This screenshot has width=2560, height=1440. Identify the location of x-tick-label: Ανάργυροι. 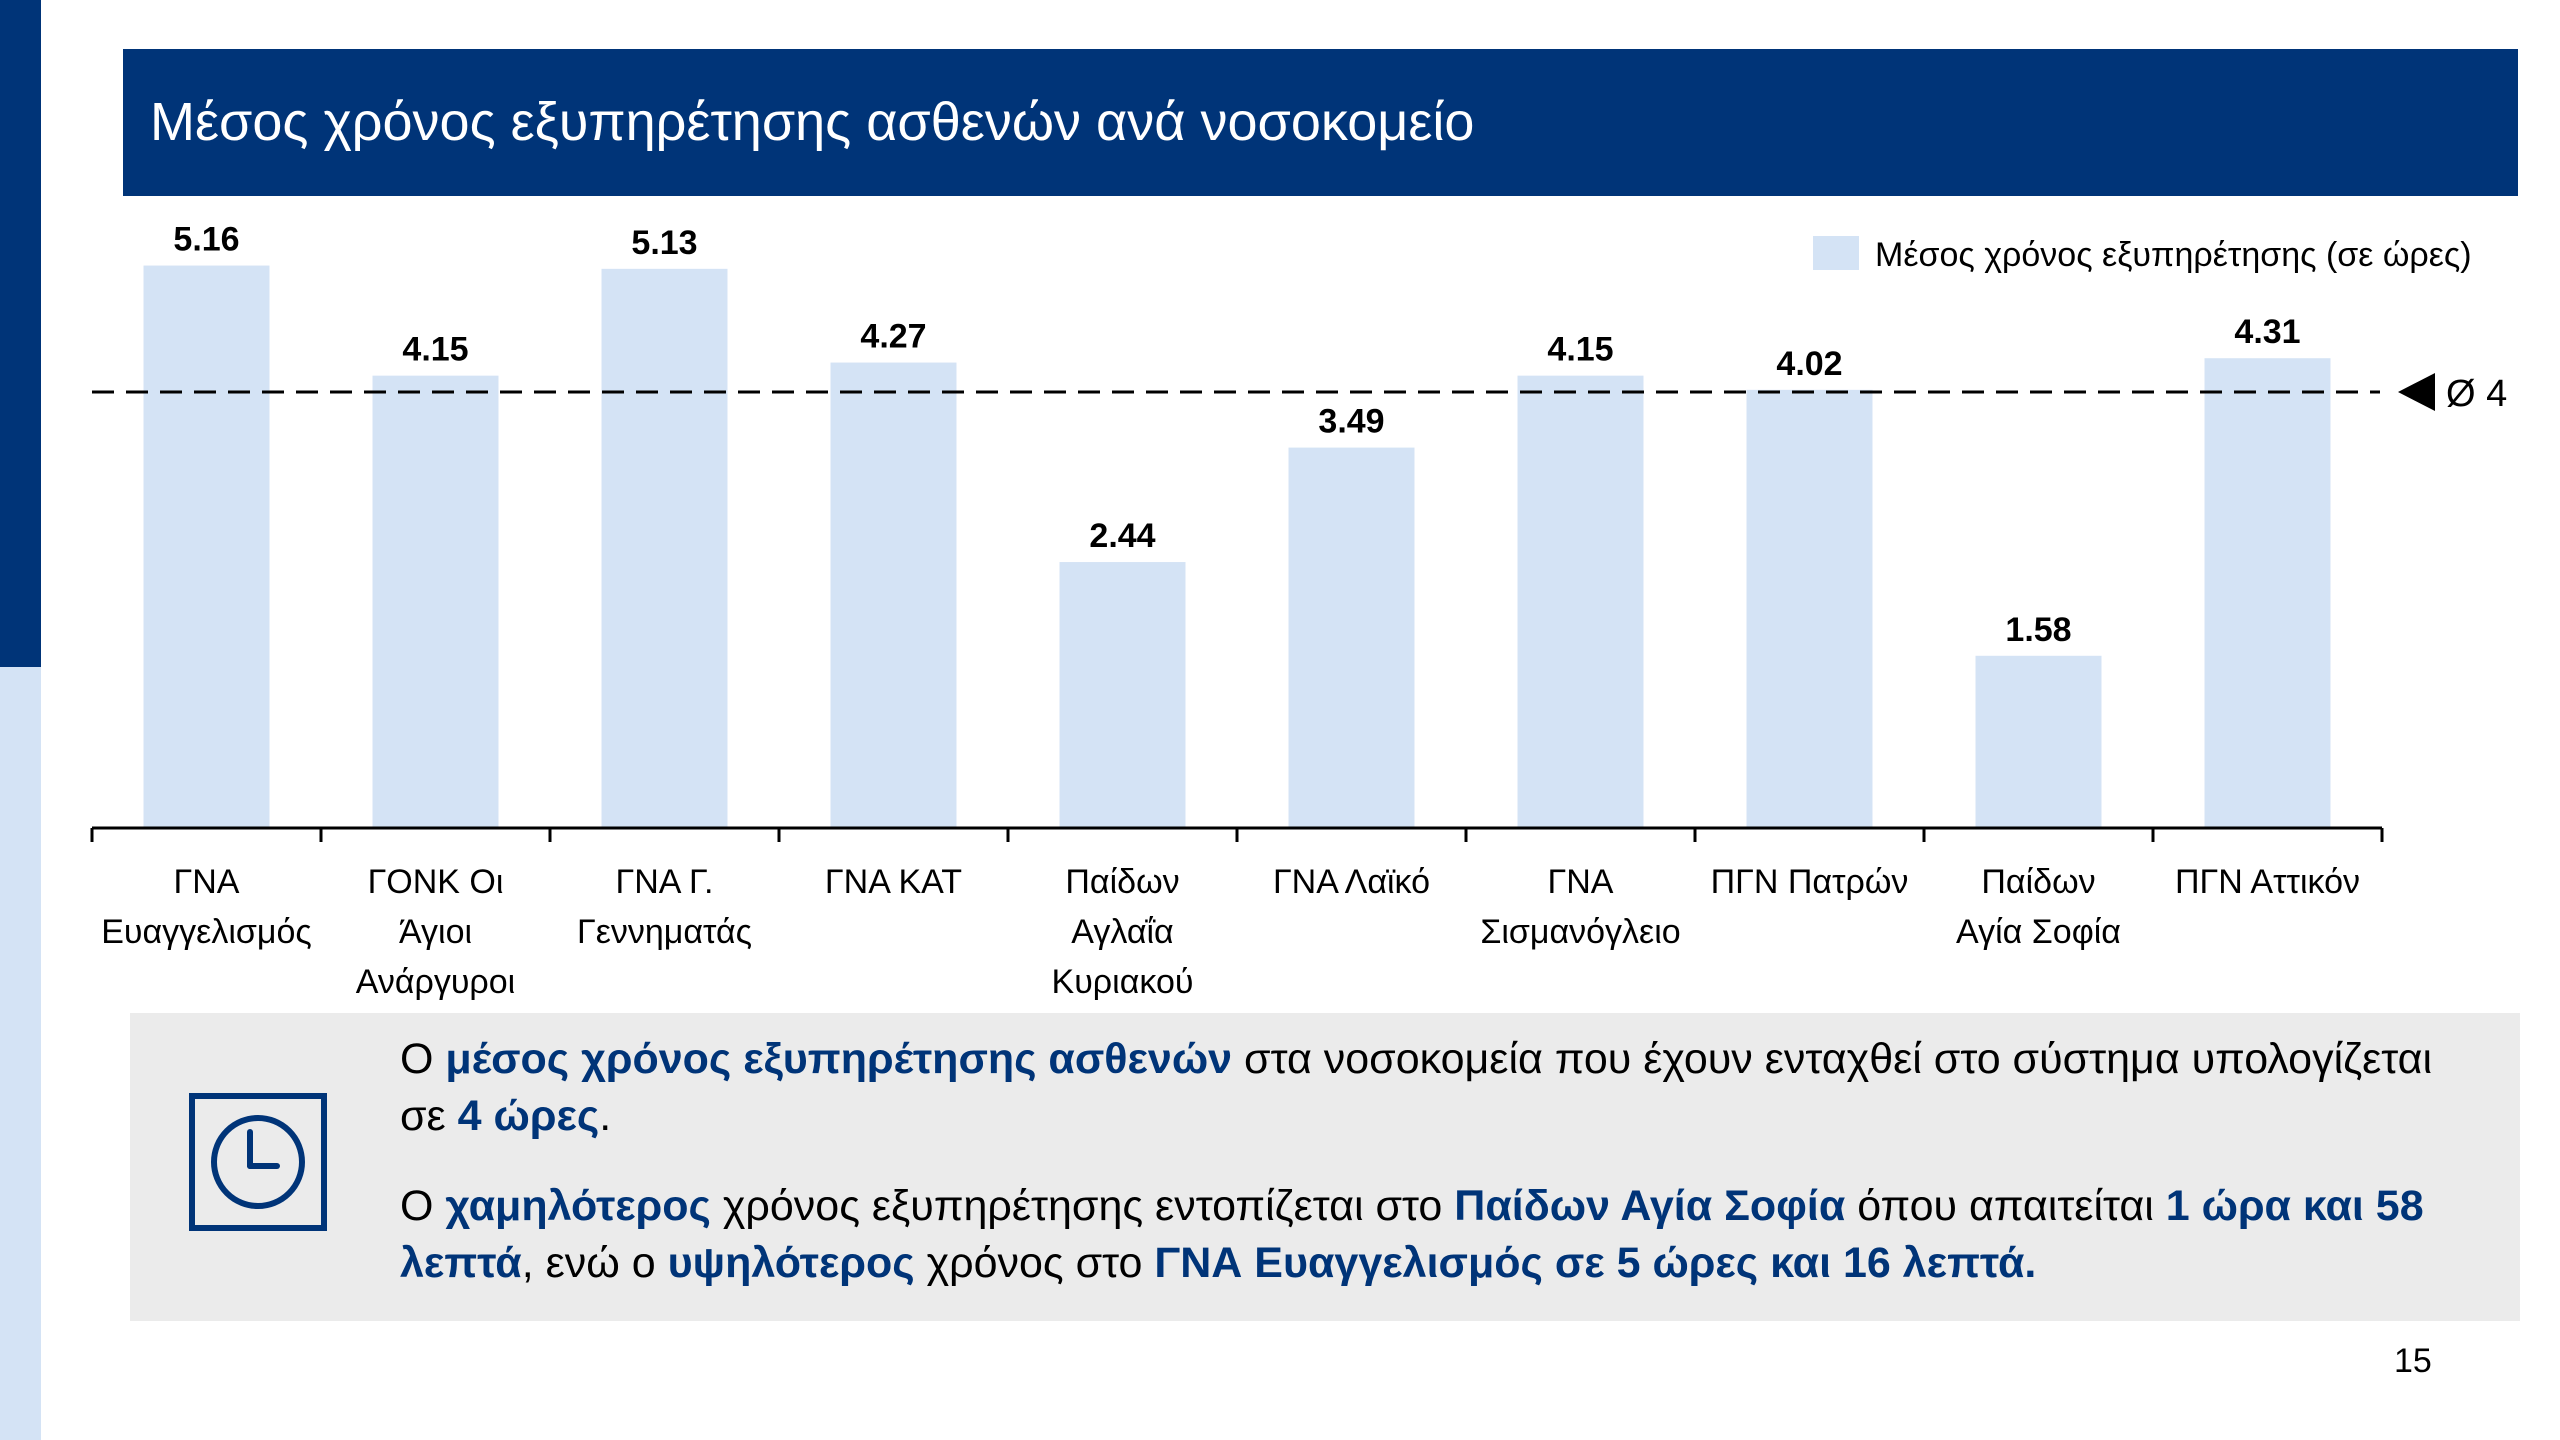
(435, 982).